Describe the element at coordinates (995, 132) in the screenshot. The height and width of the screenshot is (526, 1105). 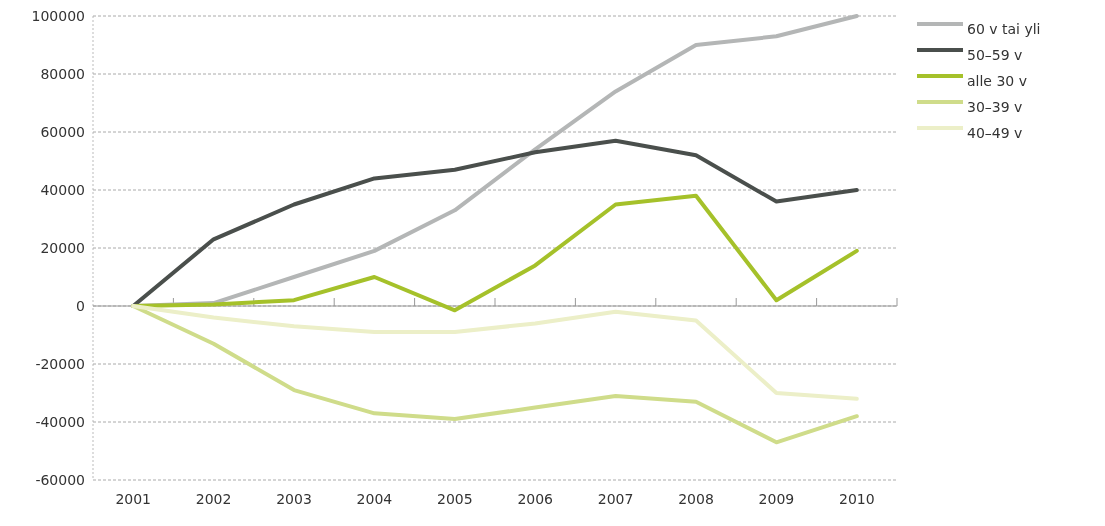
I see `legend-label: 40–49 v` at that location.